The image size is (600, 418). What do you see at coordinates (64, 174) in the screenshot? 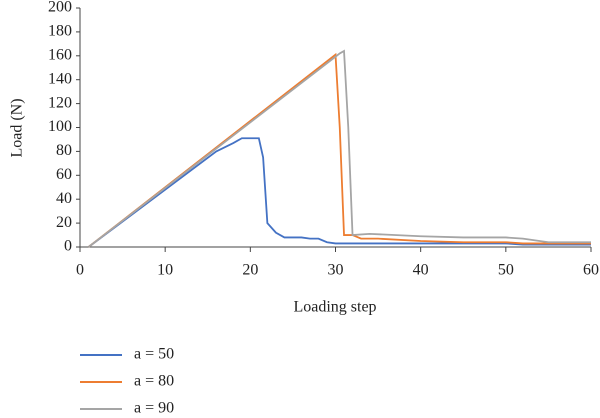
I see `y-tick-label: 60` at bounding box center [64, 174].